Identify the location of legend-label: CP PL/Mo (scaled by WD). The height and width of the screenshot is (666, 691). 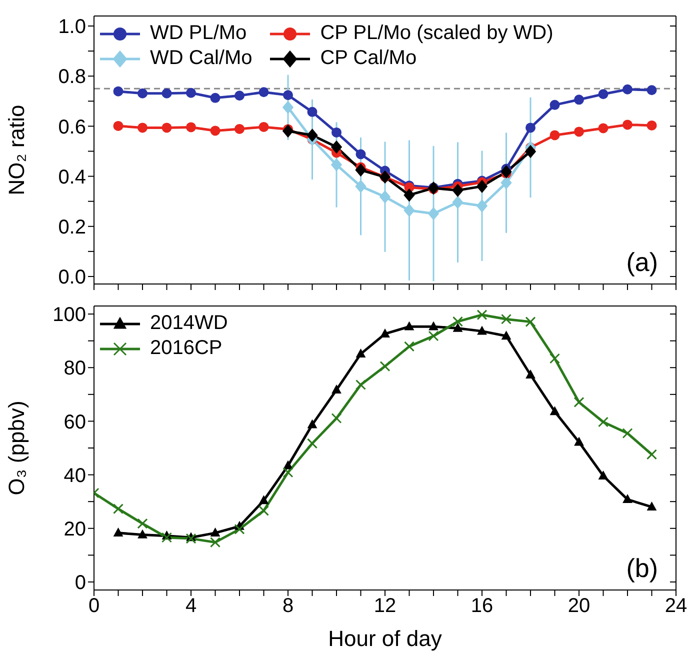
(437, 33).